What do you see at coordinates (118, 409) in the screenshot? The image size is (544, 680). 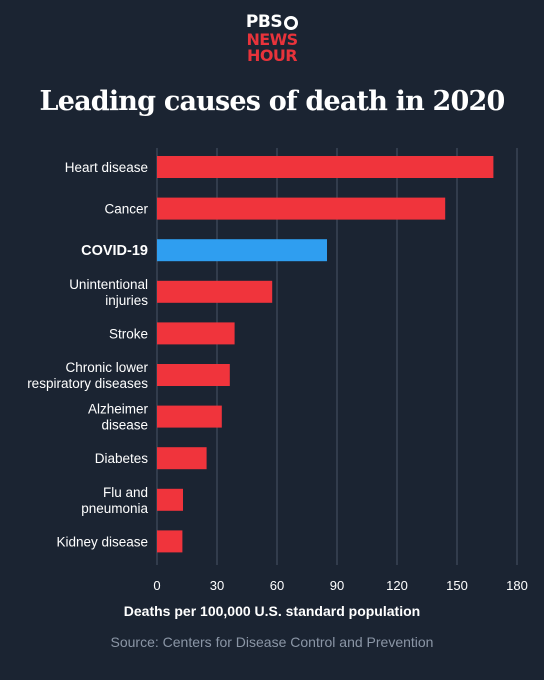 I see `category-label-line: Alzheimer` at bounding box center [118, 409].